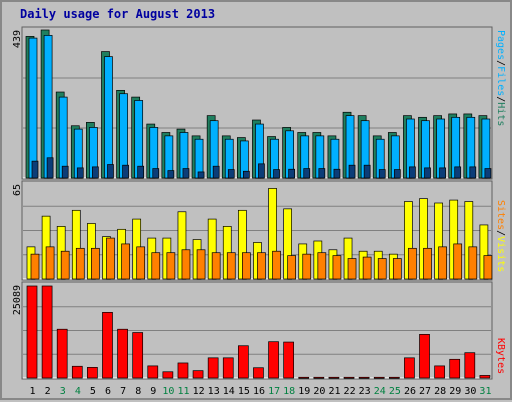 This screenshot has height=402, width=512. I want to click on hits-legend: Pages/Files/Hits, so click(500, 78).